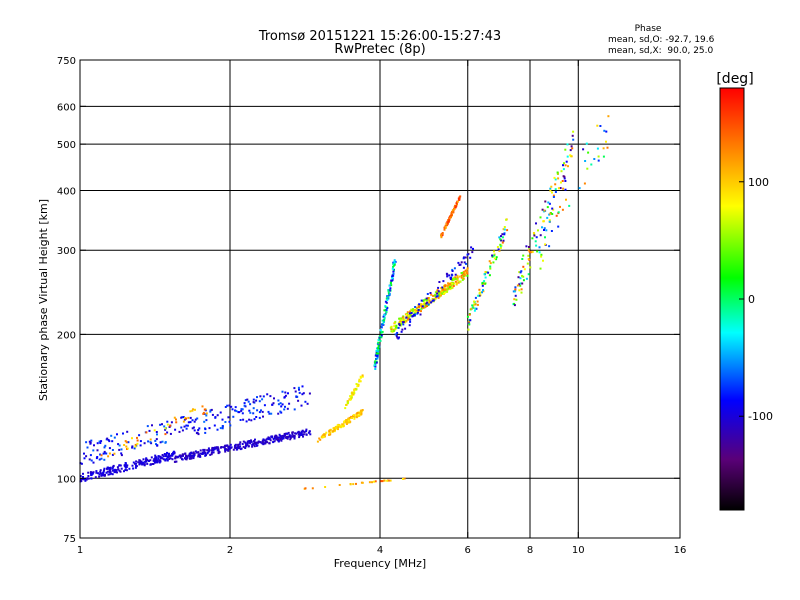 This screenshot has height=600, width=800. What do you see at coordinates (66, 107) in the screenshot?
I see `y-tick-label: 600` at bounding box center [66, 107].